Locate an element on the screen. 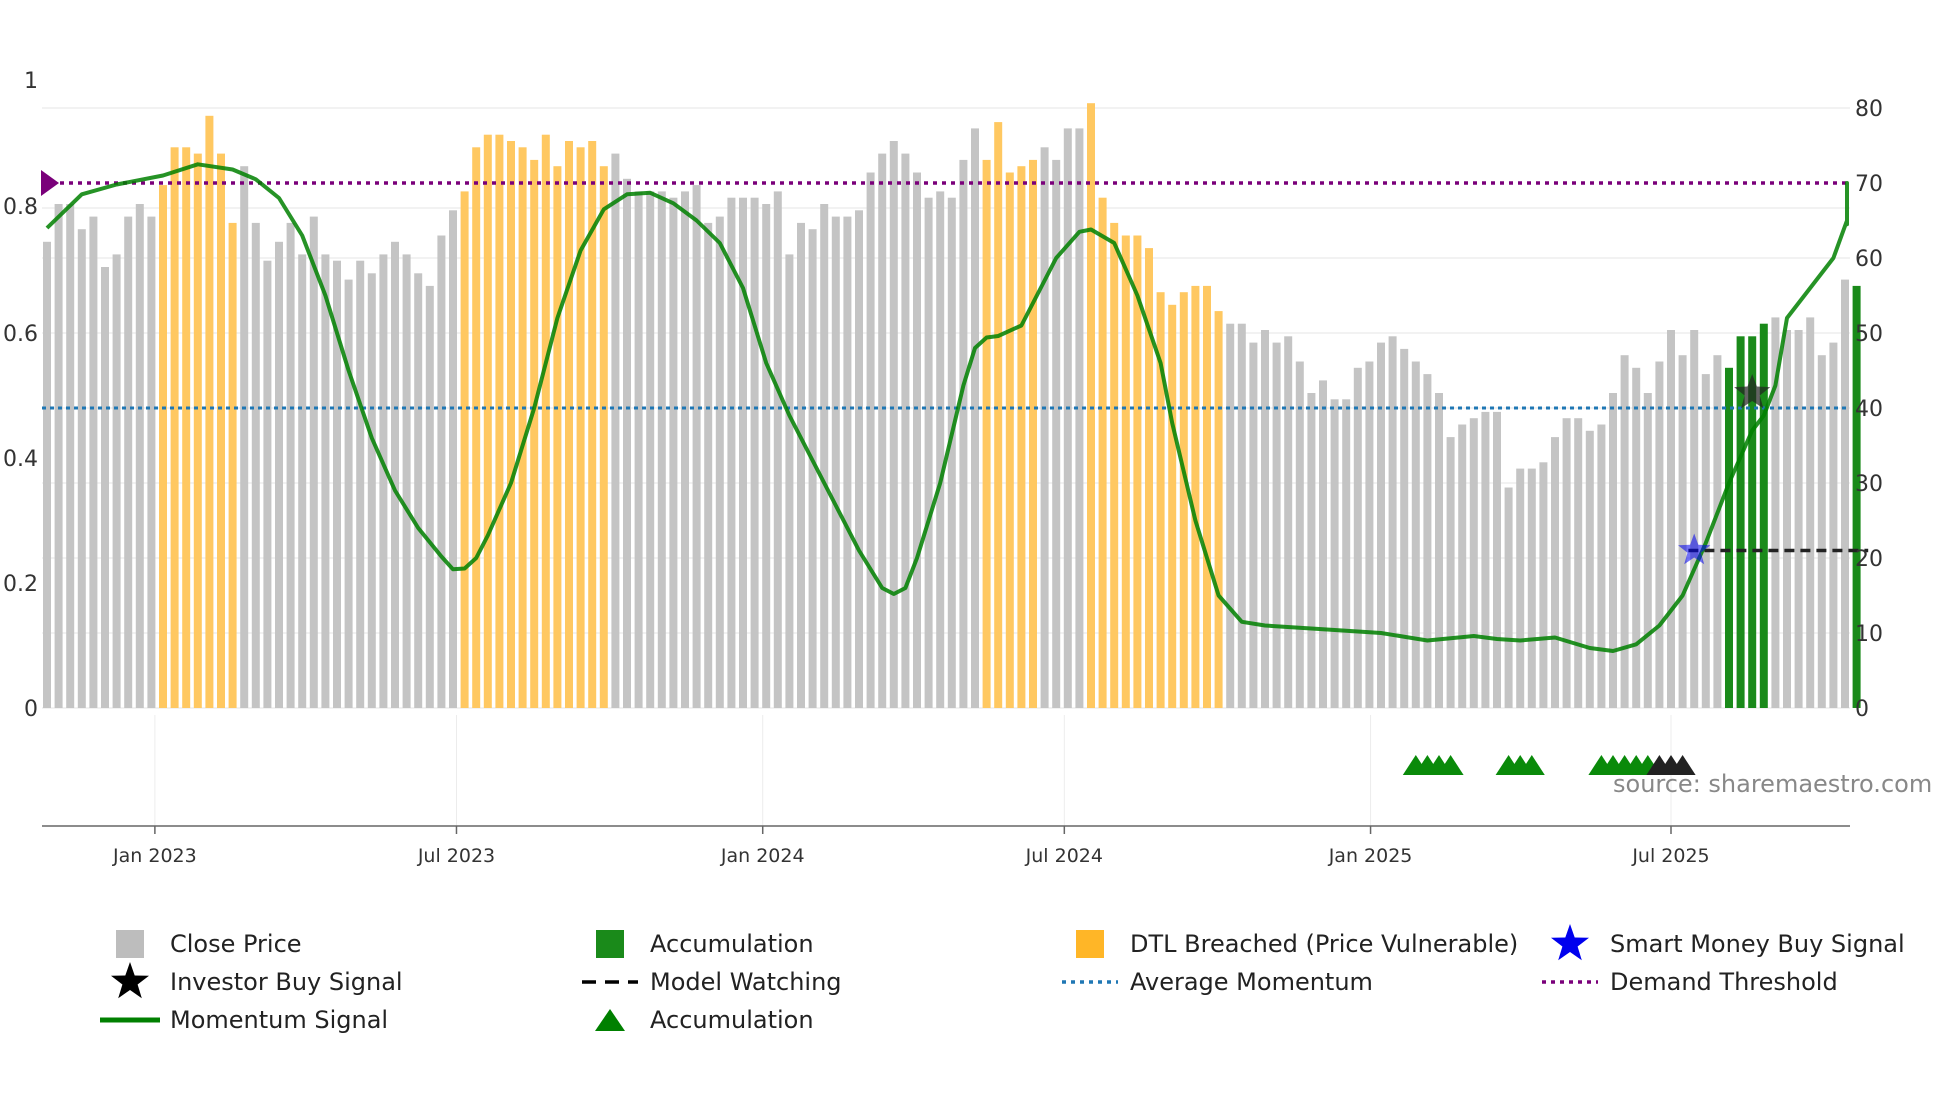 Image resolution: width=1960 pixels, height=1102 pixels. legend-label: Momentum Signal is located at coordinates (279, 1020).